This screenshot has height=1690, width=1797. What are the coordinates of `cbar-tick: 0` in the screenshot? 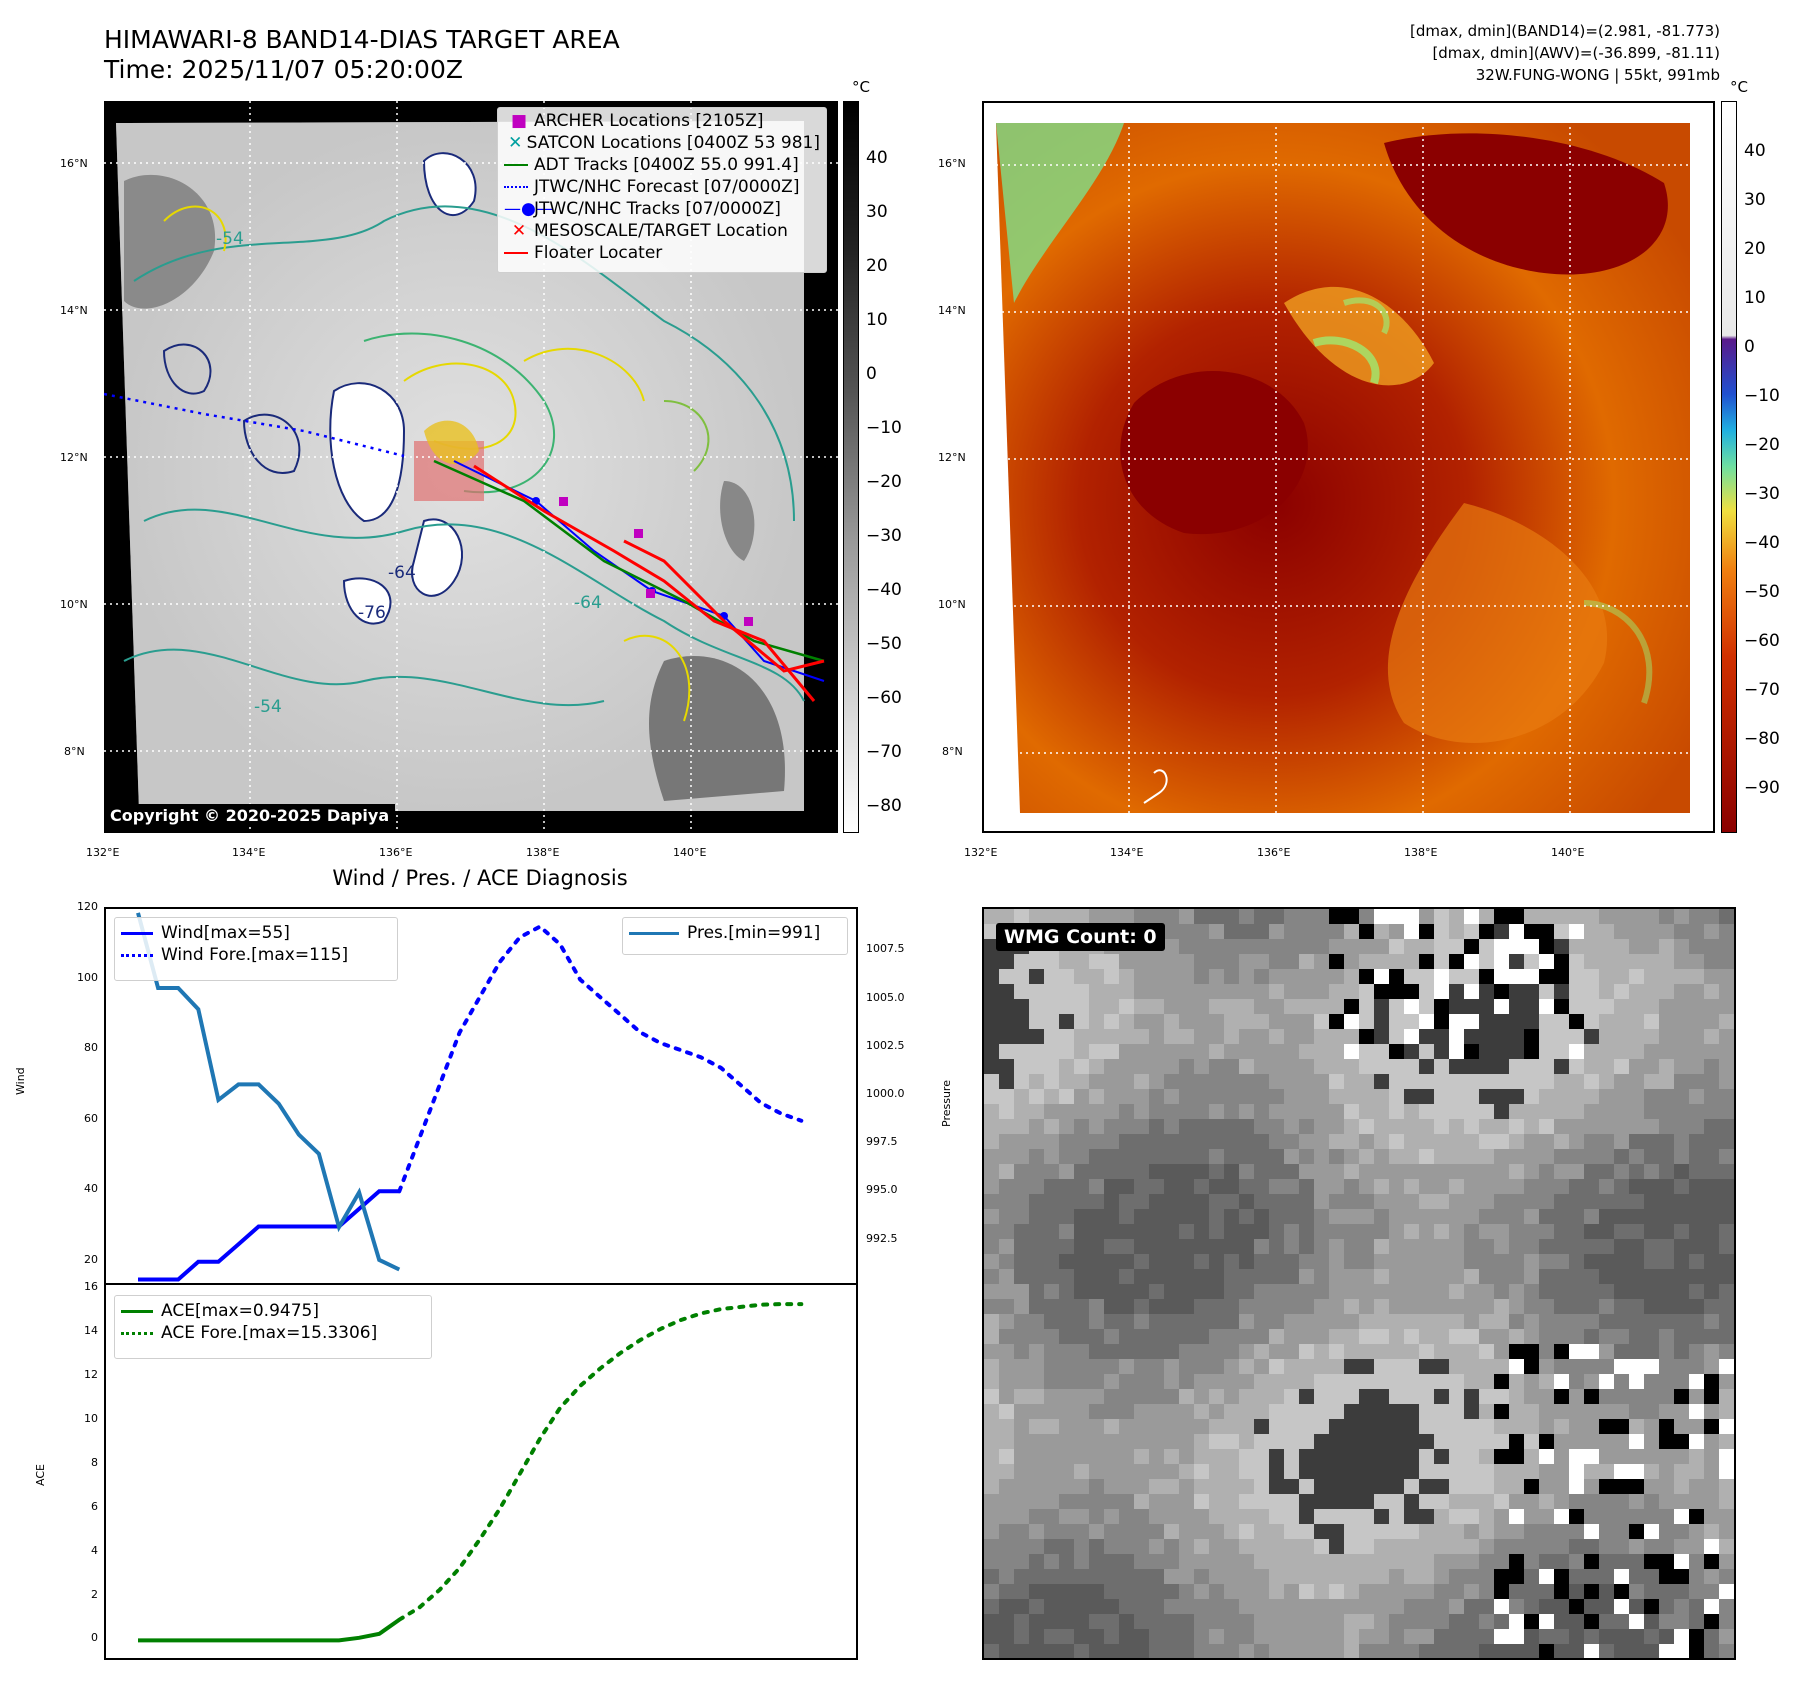 It's located at (1749, 347).